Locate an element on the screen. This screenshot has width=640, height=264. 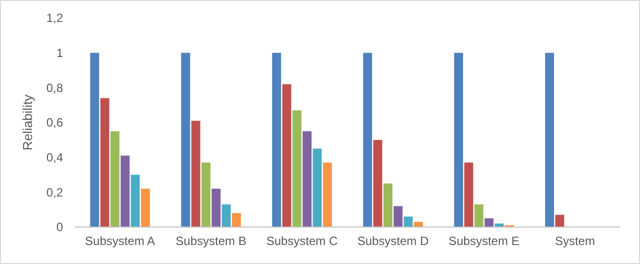
x-tick-label: Subsystem A is located at coordinates (120, 241).